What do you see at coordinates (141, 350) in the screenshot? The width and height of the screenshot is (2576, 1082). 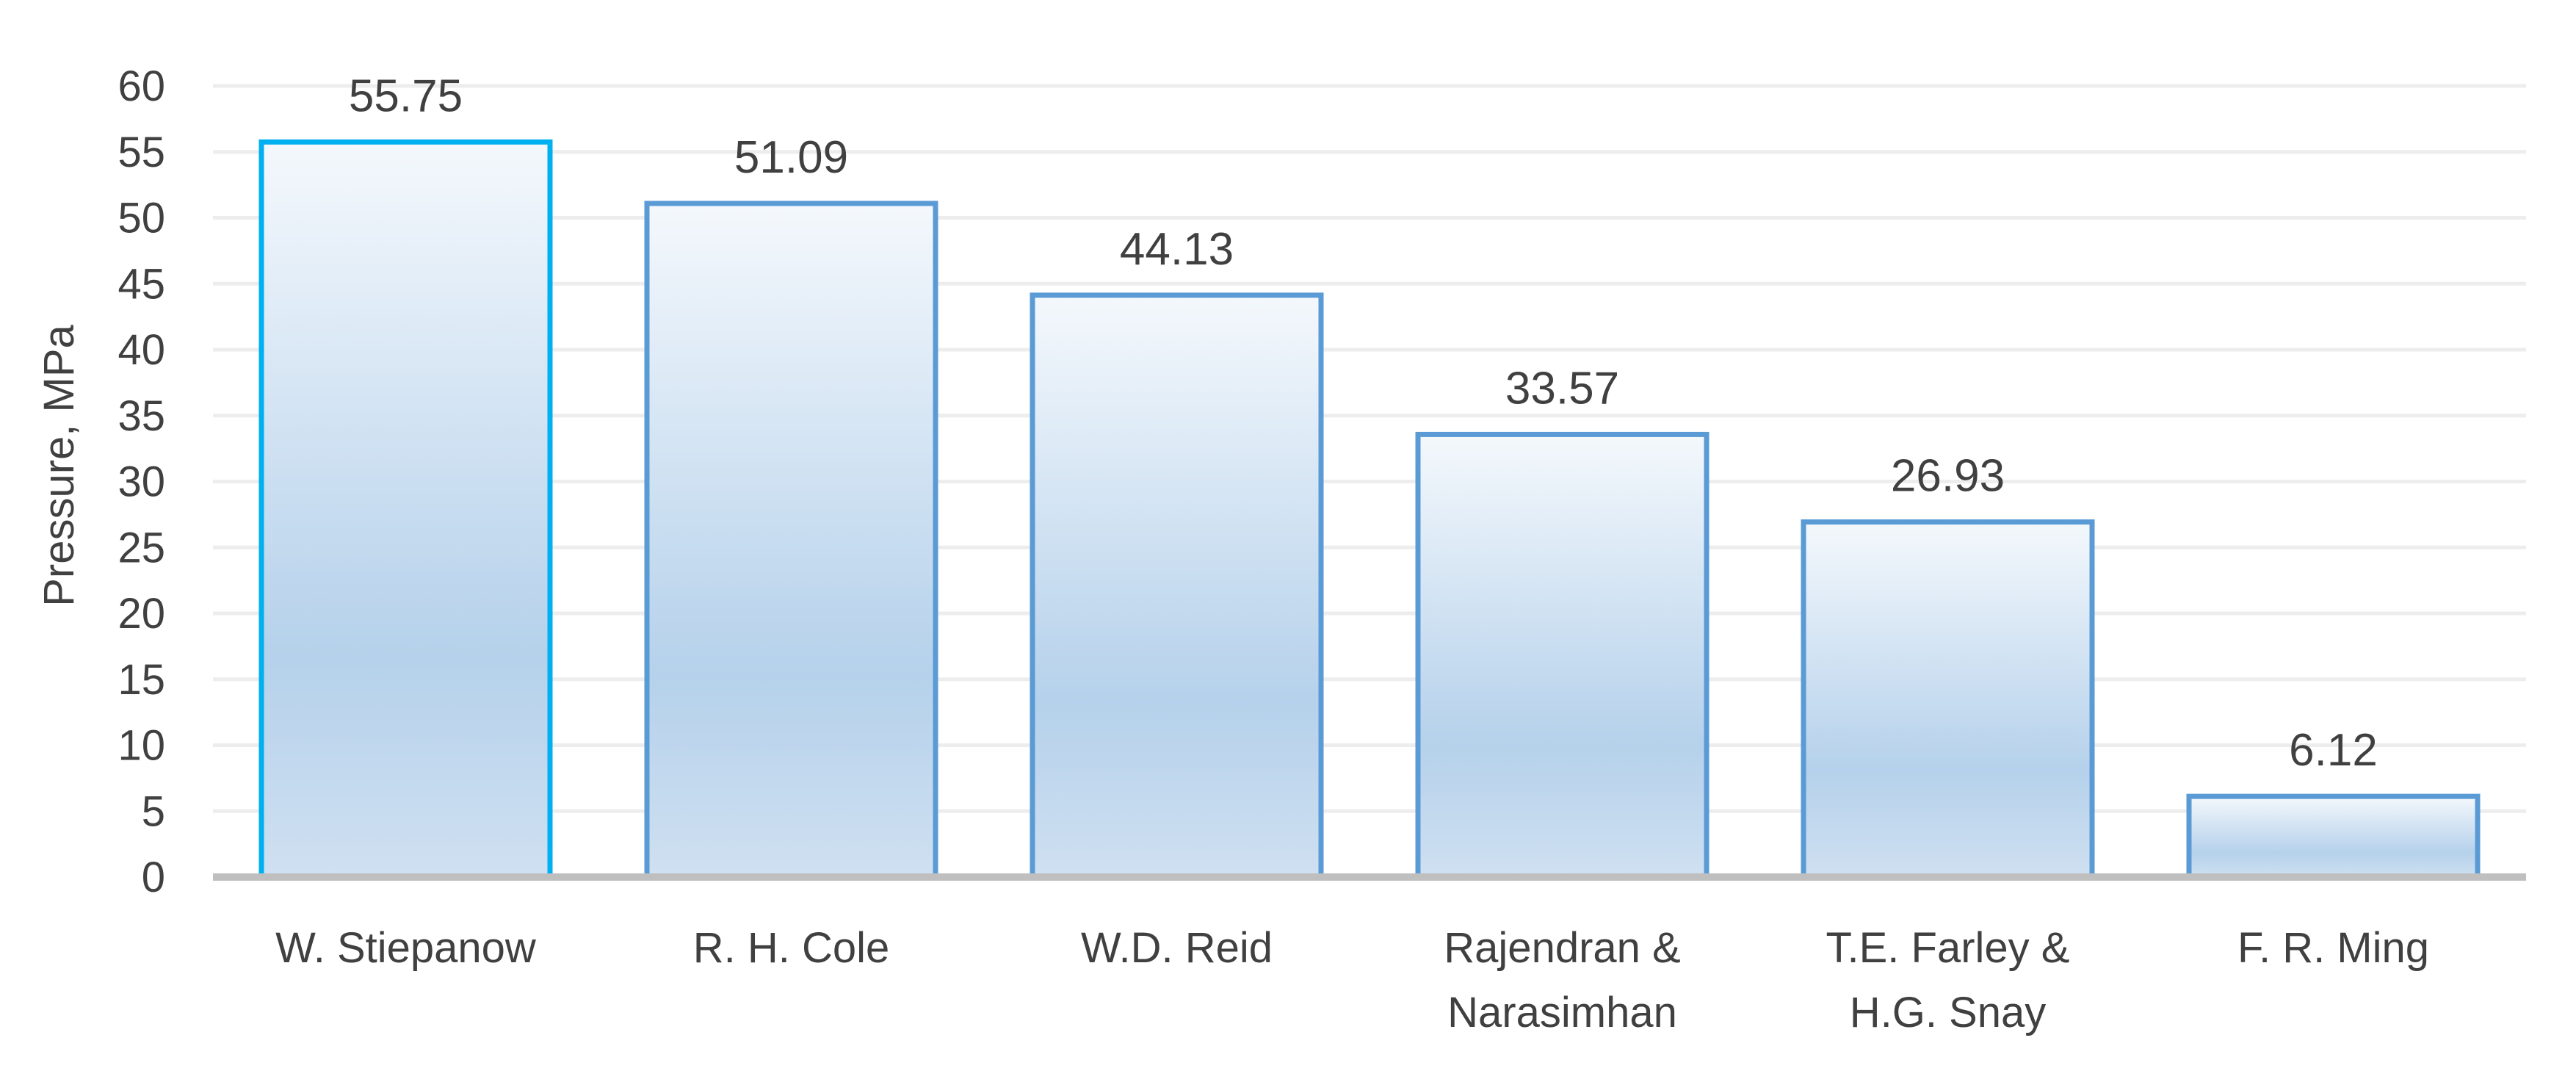 I see `y-tick-label: 40` at bounding box center [141, 350].